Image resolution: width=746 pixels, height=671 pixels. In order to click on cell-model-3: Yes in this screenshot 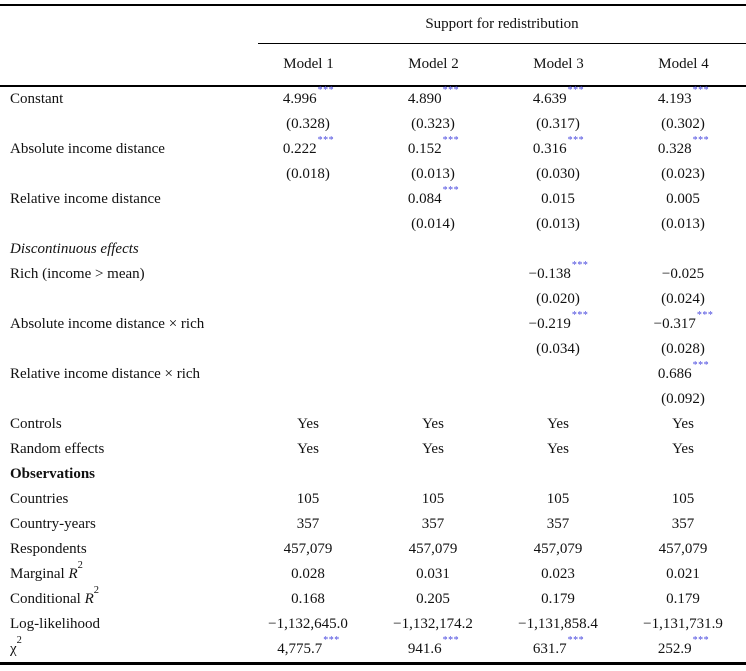, I will do `click(558, 449)`.